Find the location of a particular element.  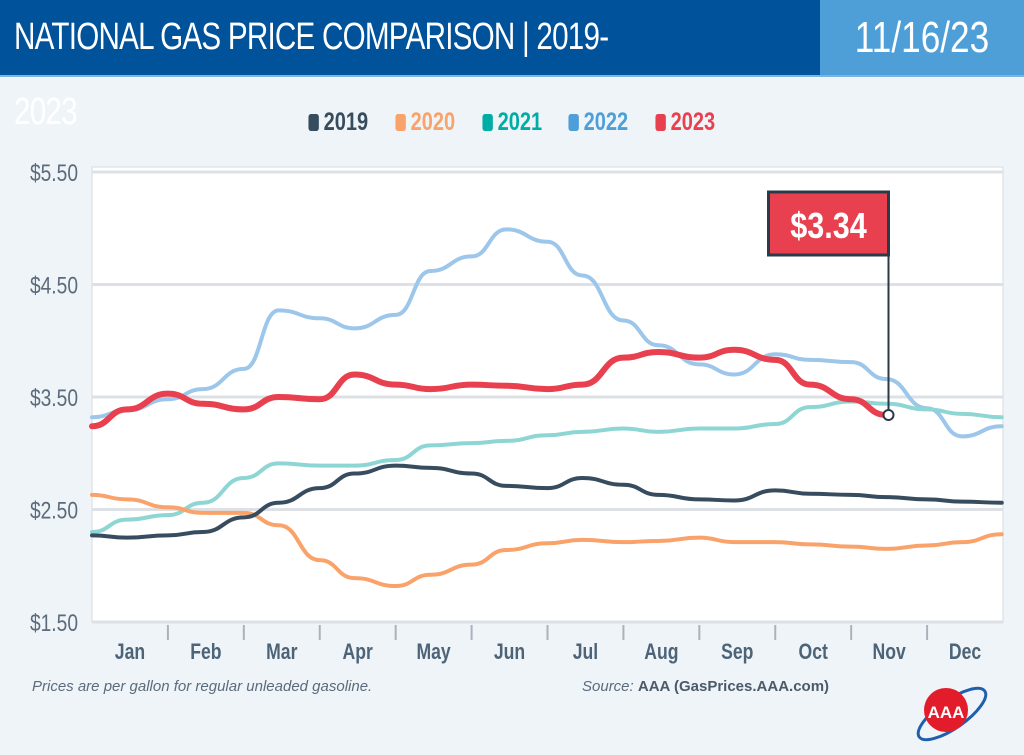

source: Source: AAA (GasPrices.AAA.com) is located at coordinates (705, 686).